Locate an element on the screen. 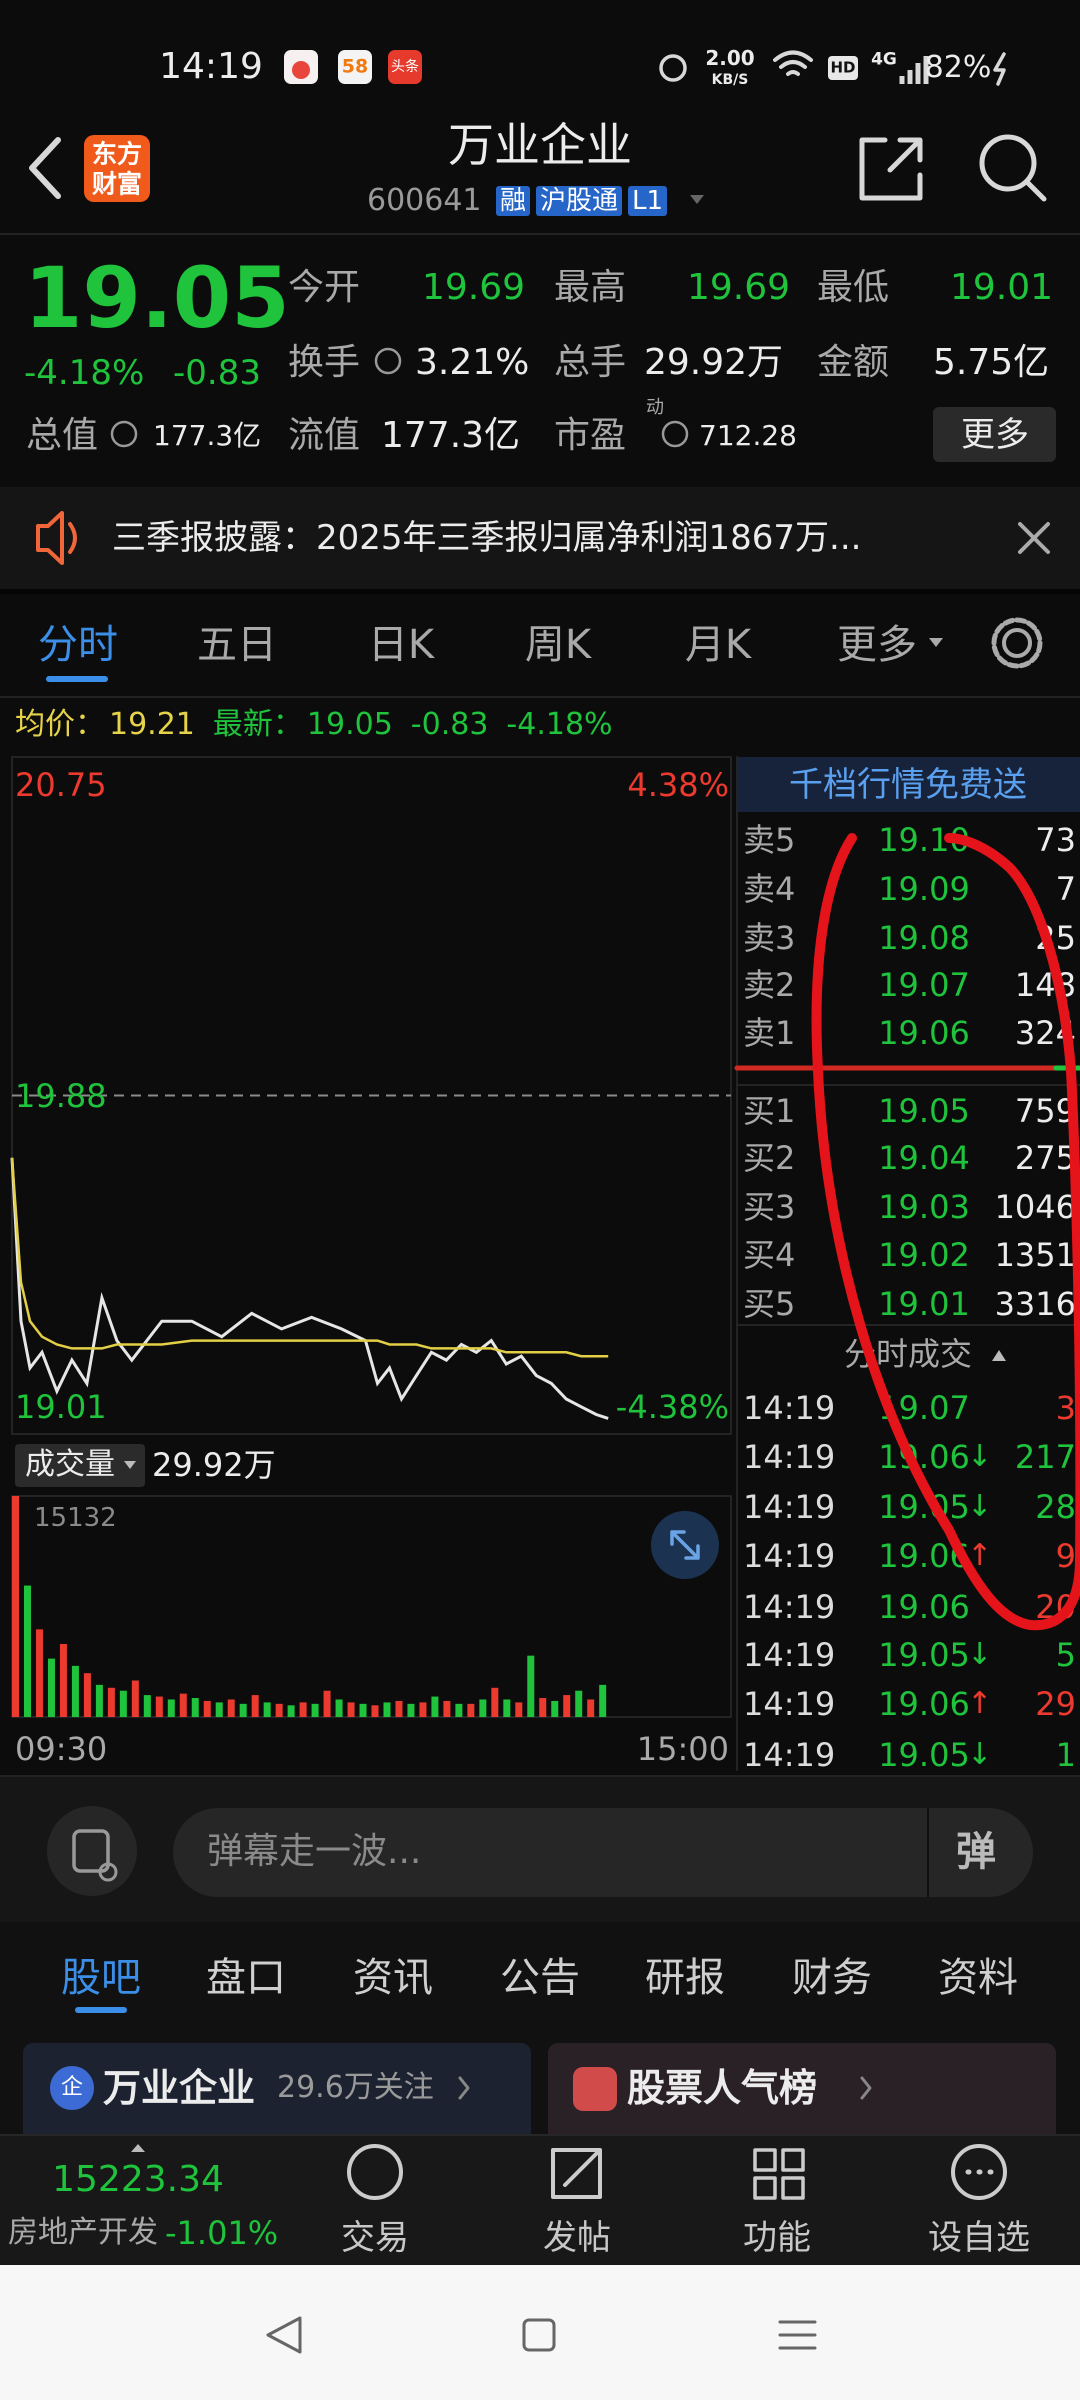 Image resolution: width=1080 pixels, height=2400 pixels. volume-selector is located at coordinates (80, 1465).